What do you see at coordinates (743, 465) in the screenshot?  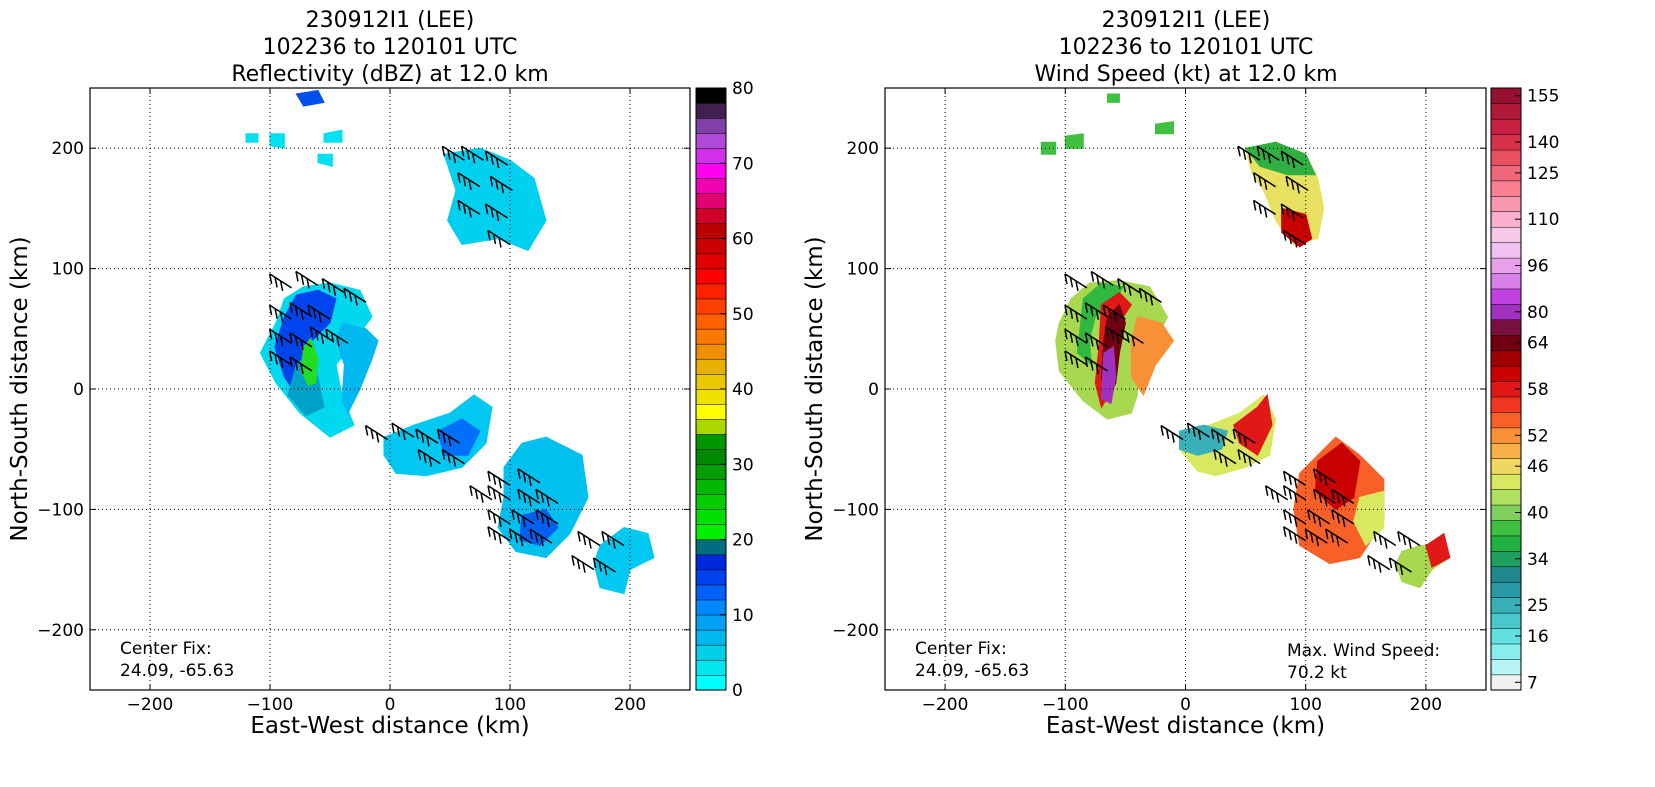 I see `colorbar-tick-label: 30` at bounding box center [743, 465].